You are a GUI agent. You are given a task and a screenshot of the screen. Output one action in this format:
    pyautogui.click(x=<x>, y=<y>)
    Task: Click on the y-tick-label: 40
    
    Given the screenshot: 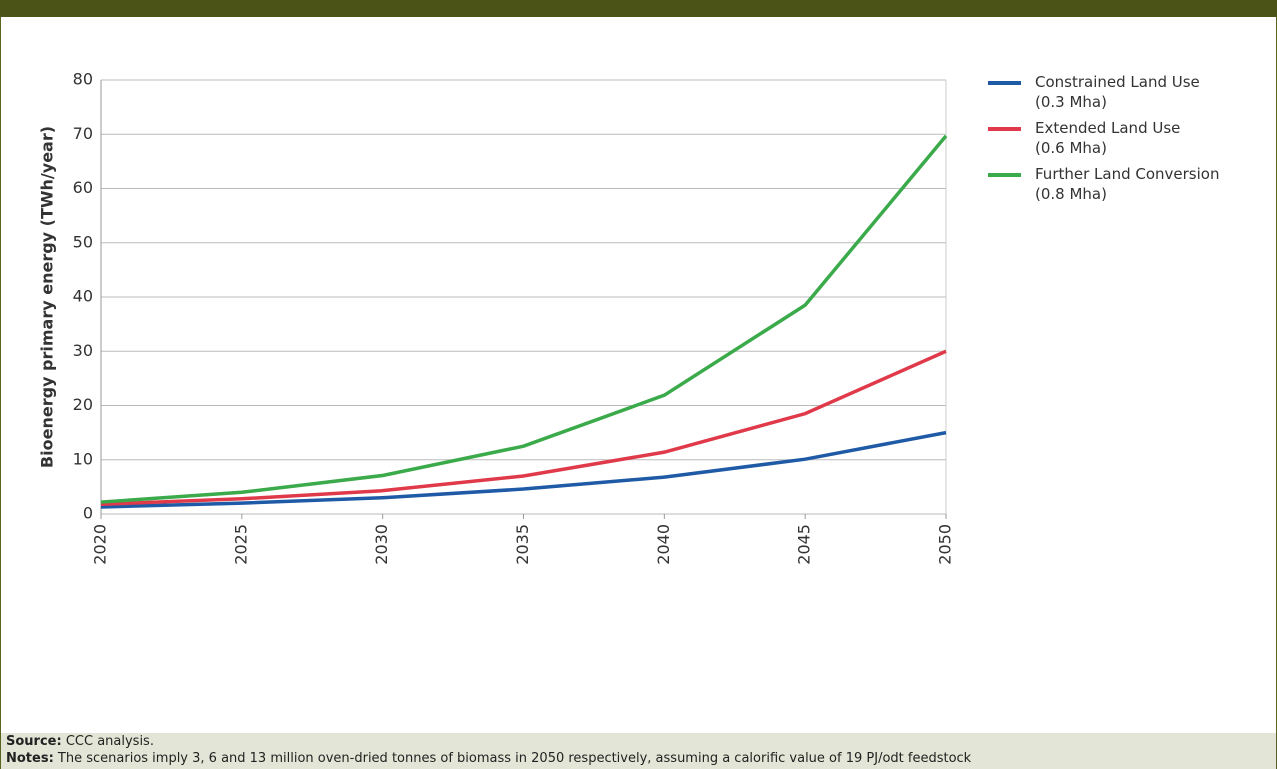 What is the action you would take?
    pyautogui.click(x=83, y=296)
    